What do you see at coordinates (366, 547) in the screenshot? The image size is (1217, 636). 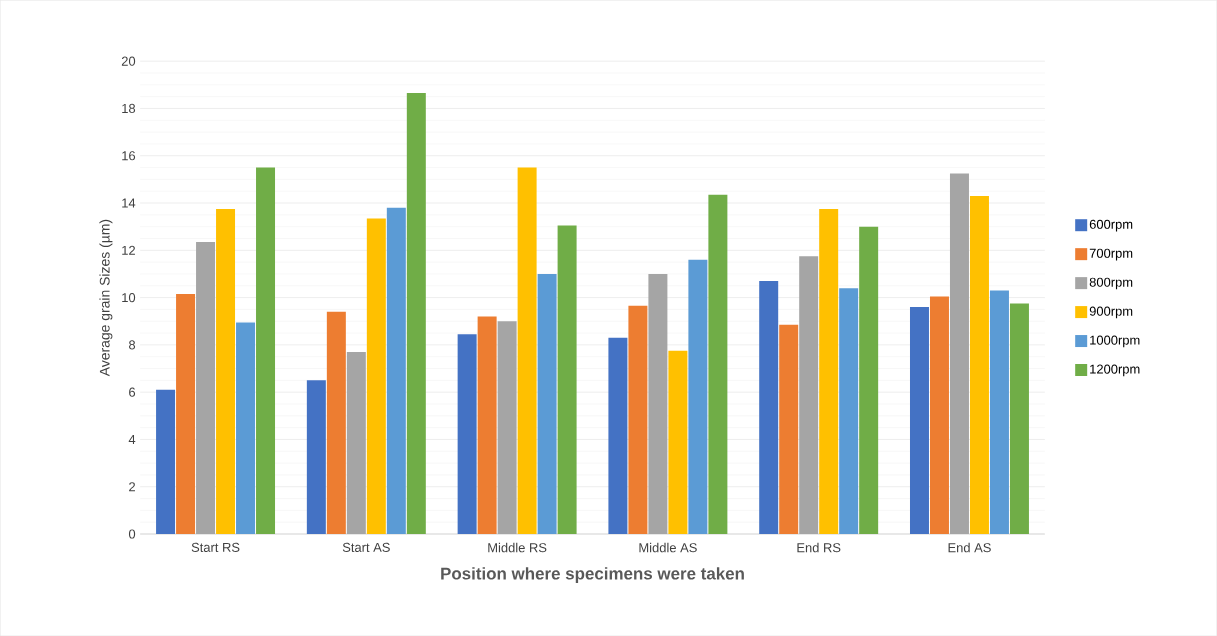 I see `x-tick-label: Start AS` at bounding box center [366, 547].